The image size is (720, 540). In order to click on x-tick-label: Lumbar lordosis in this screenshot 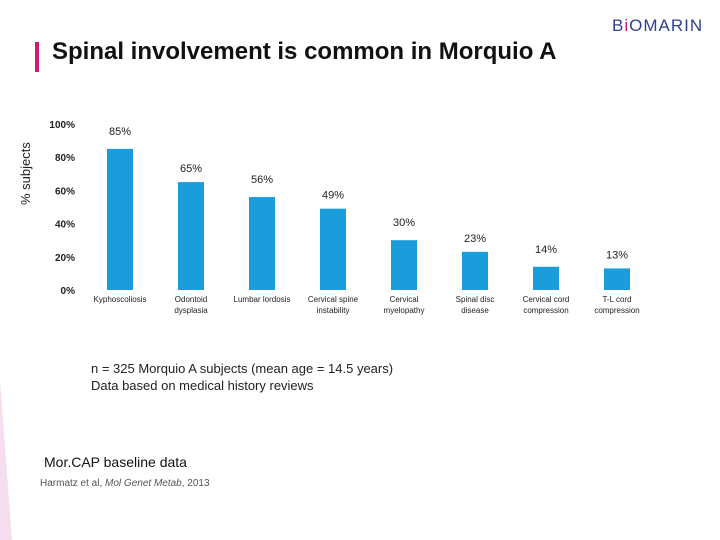, I will do `click(262, 299)`.